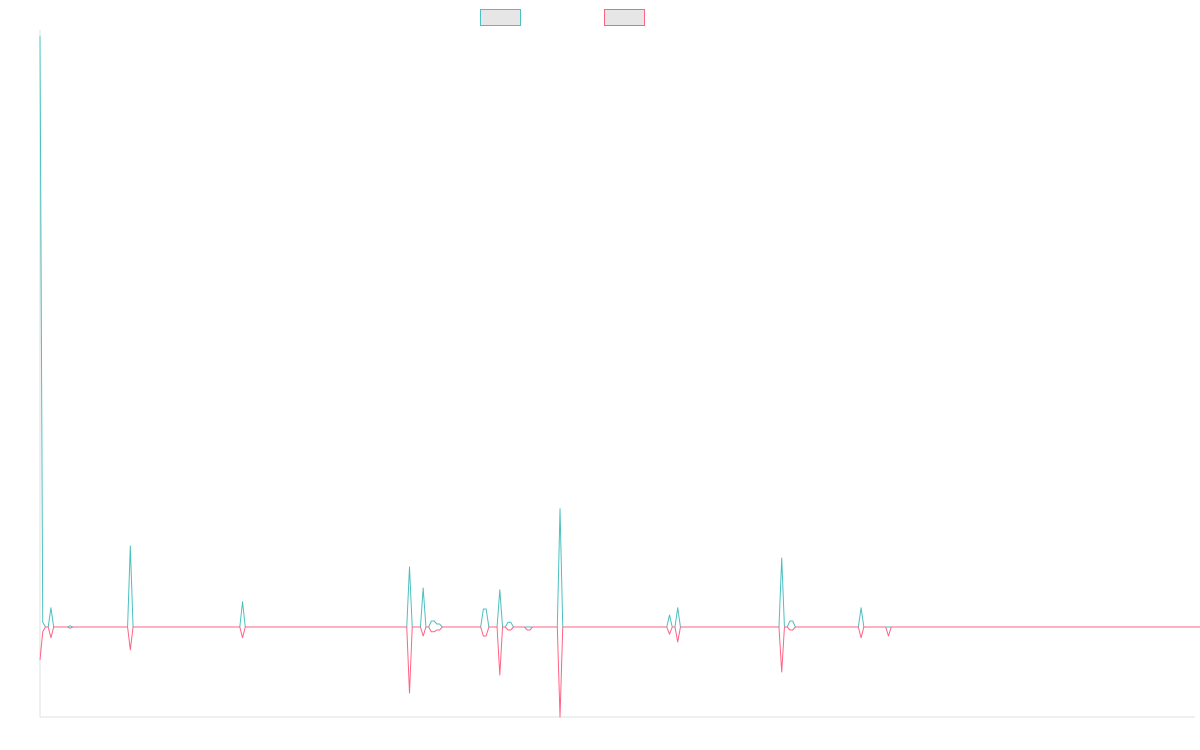 The height and width of the screenshot is (750, 1200). What do you see at coordinates (562, 17) in the screenshot?
I see `legend` at bounding box center [562, 17].